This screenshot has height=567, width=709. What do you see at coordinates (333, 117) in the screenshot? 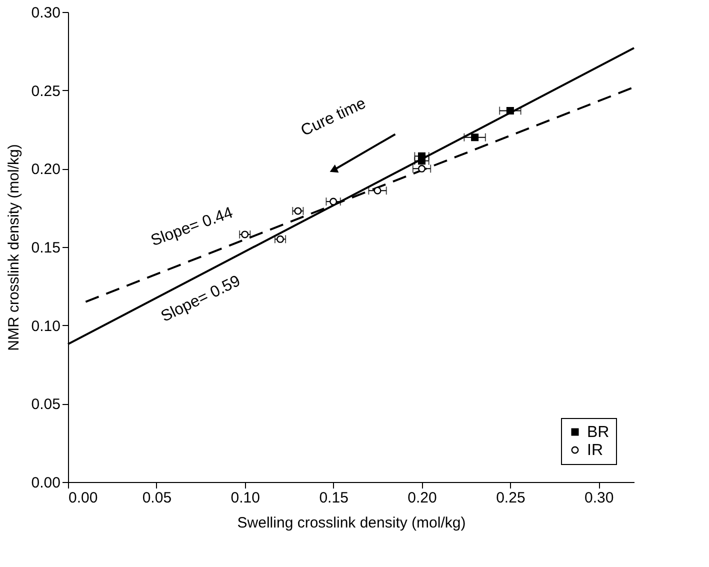
I see `annotation: Cure time` at bounding box center [333, 117].